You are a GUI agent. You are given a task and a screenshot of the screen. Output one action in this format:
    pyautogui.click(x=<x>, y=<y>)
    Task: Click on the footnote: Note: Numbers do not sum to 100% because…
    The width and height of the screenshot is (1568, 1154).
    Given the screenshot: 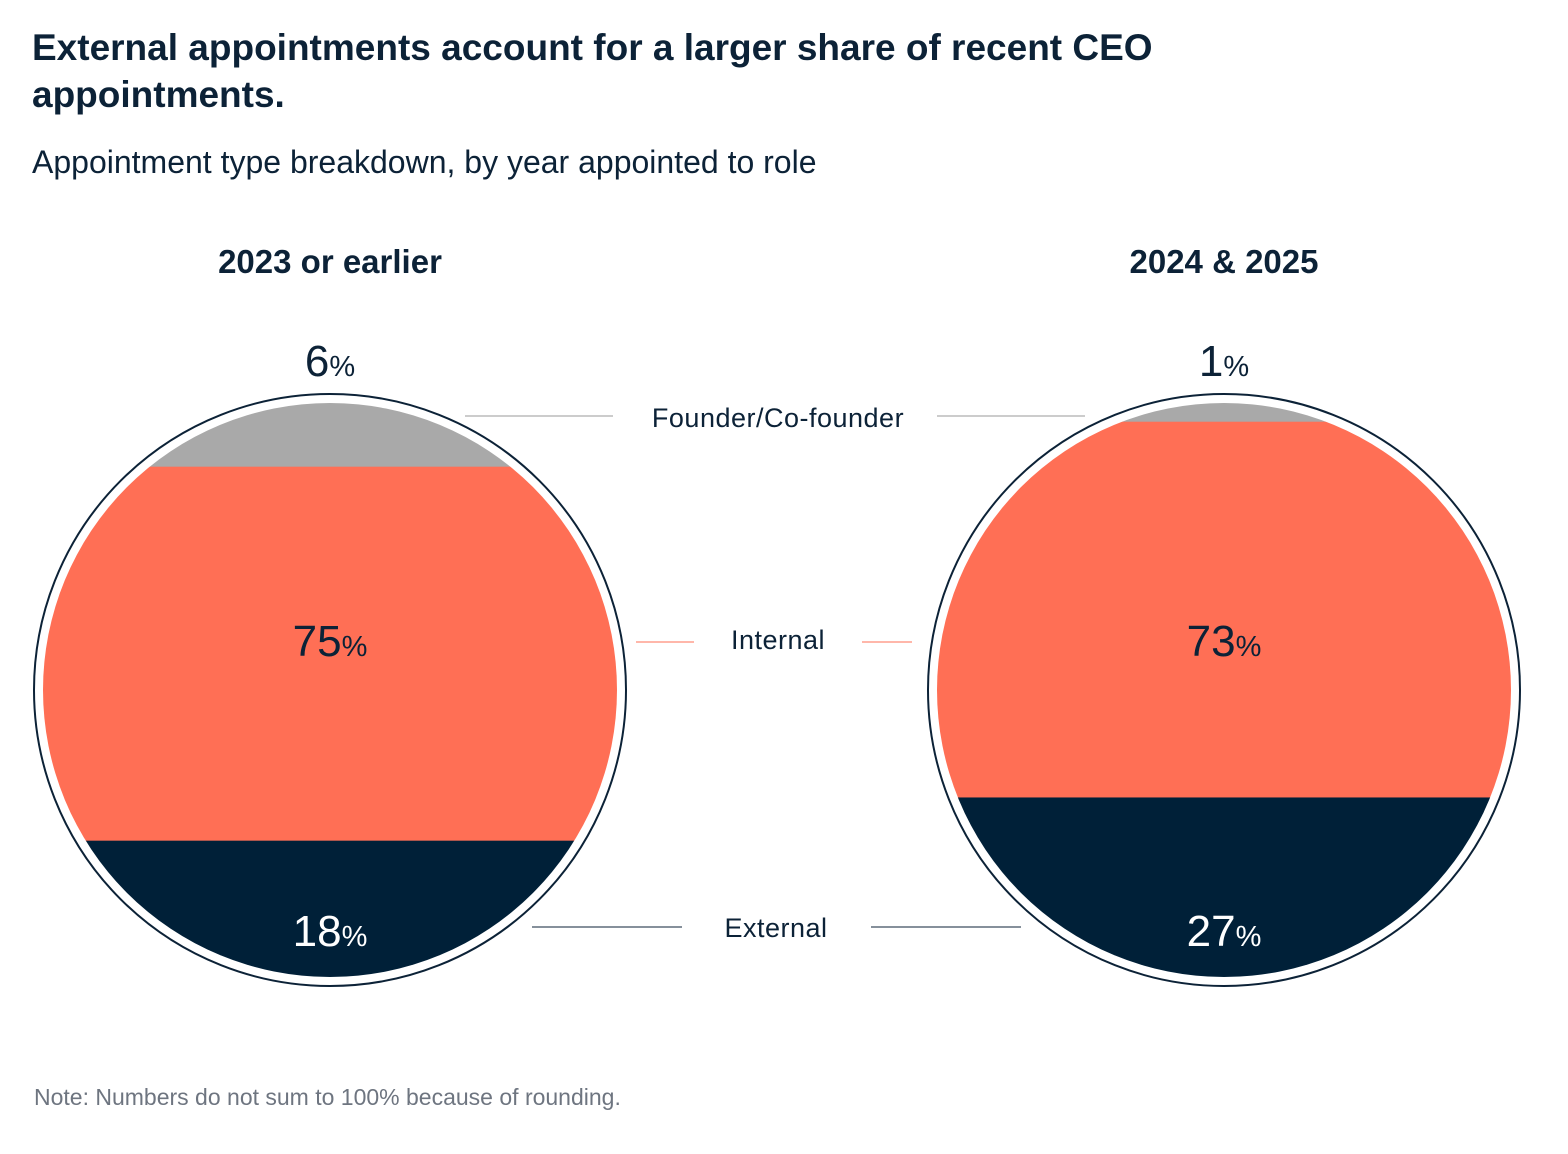 What is the action you would take?
    pyautogui.click(x=327, y=1097)
    